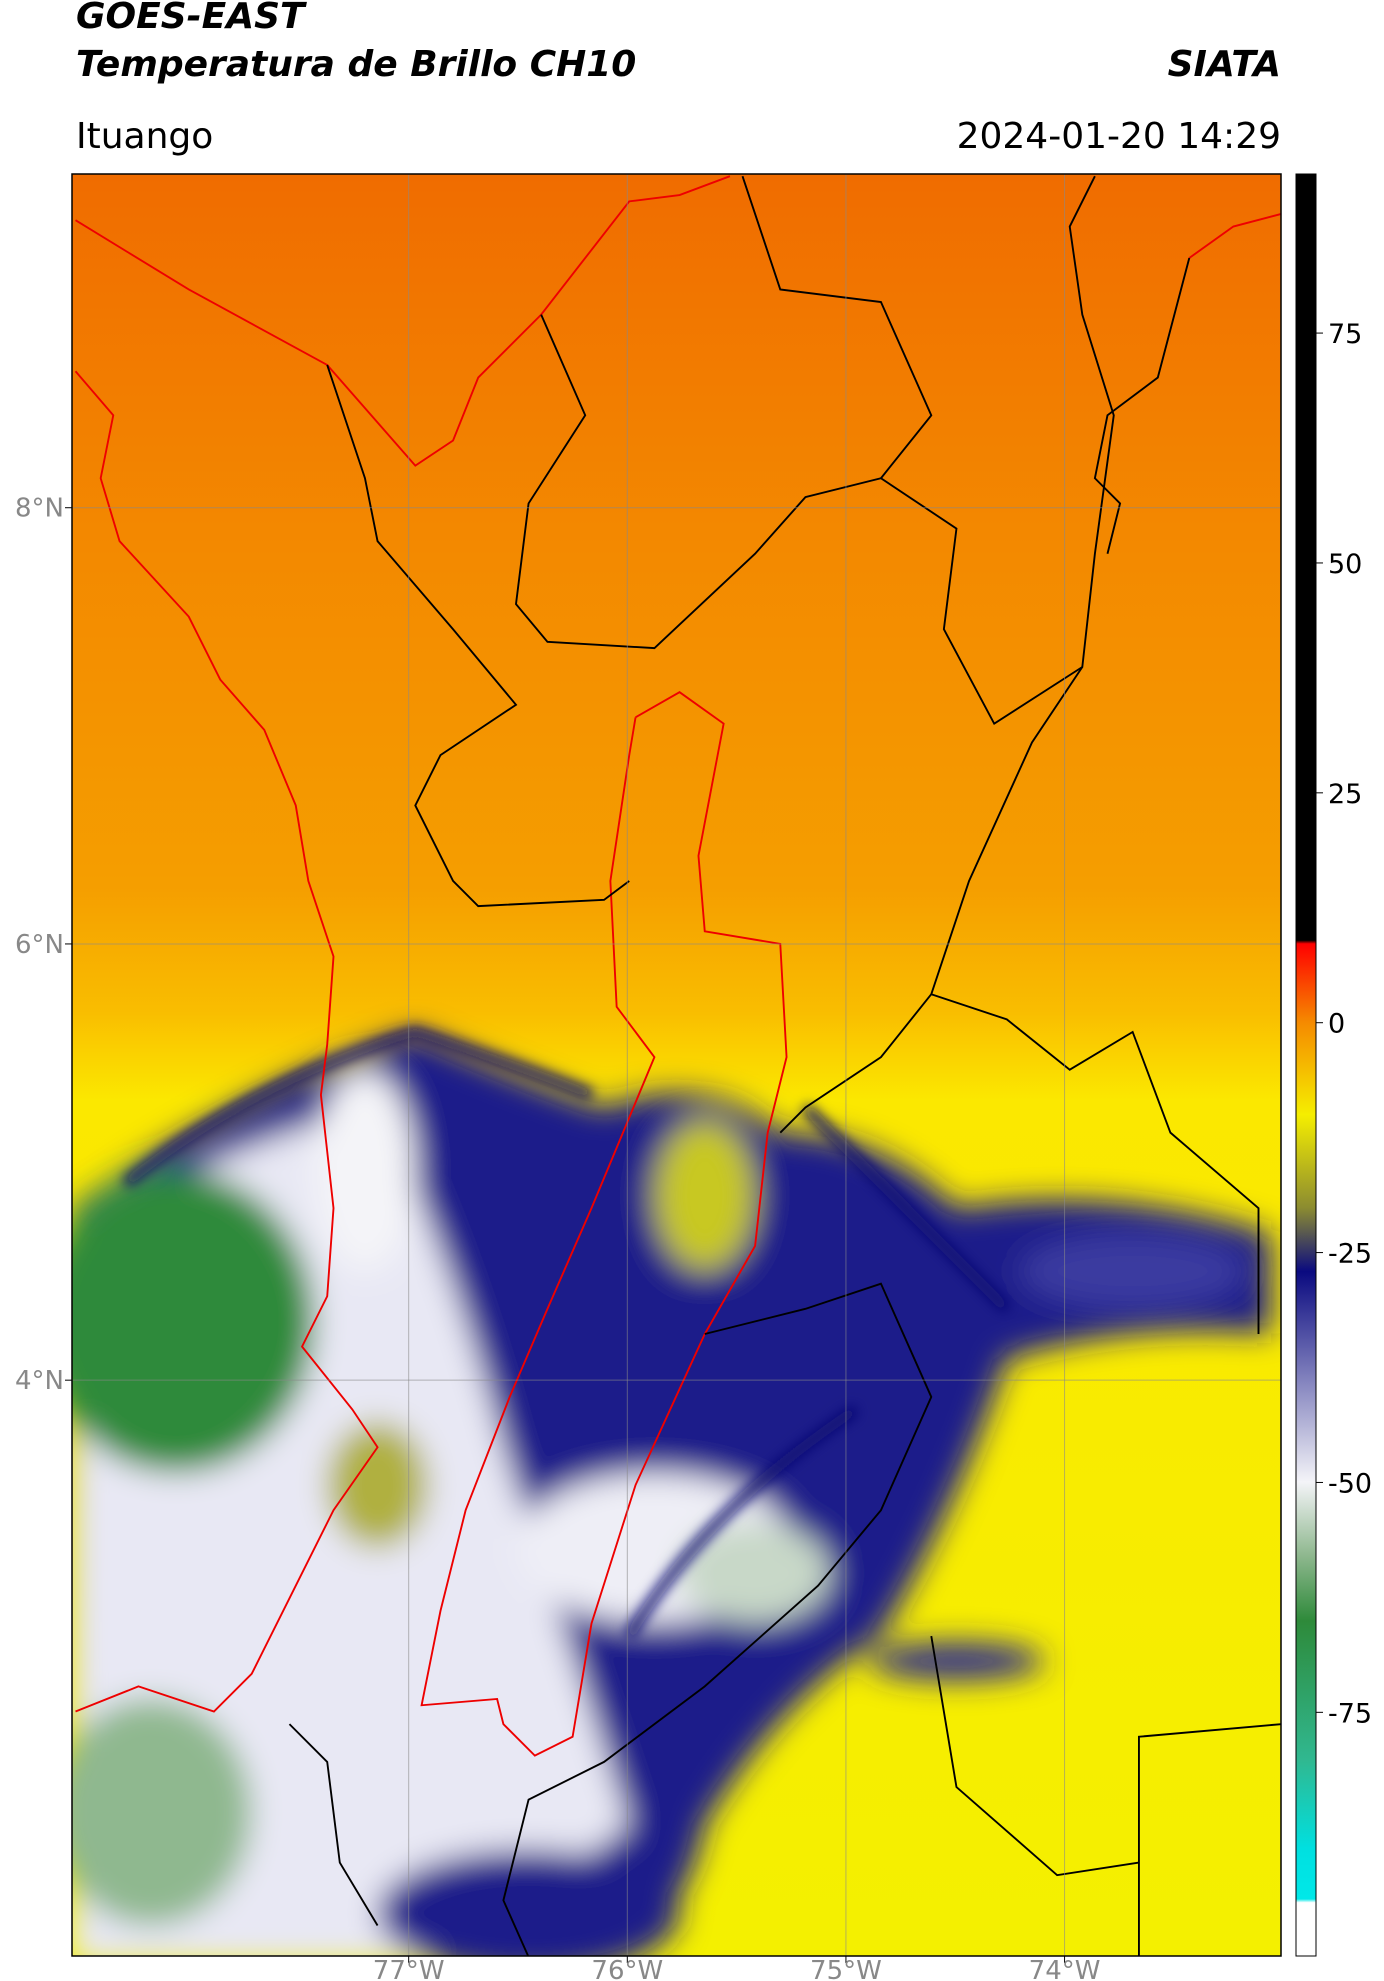 This screenshot has height=1981, width=1384. Describe the element at coordinates (356, 64) in the screenshot. I see `subtitle: Temperatura de Brillo CH10` at that location.